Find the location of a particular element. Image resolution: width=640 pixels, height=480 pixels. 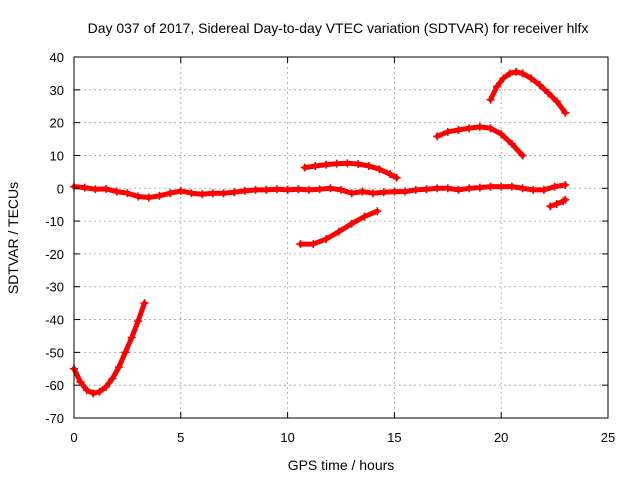

x-tick-labels: 0 5 10 15 20 25 is located at coordinates (342, 437).